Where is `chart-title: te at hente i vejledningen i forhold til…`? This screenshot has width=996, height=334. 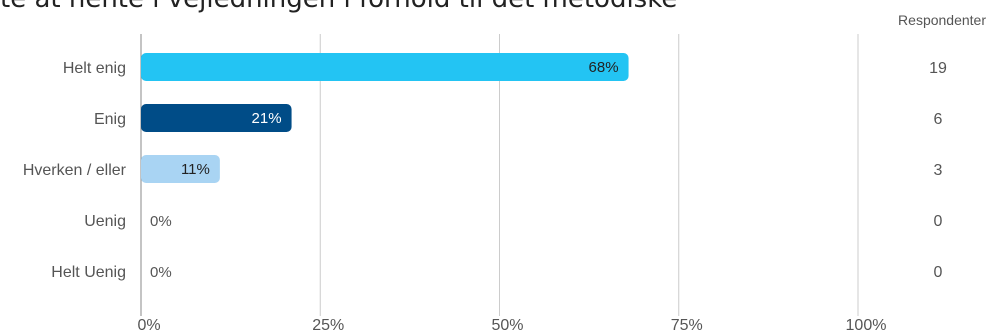
chart-title: te at hente i vejledningen i forhold til… is located at coordinates (338, 7).